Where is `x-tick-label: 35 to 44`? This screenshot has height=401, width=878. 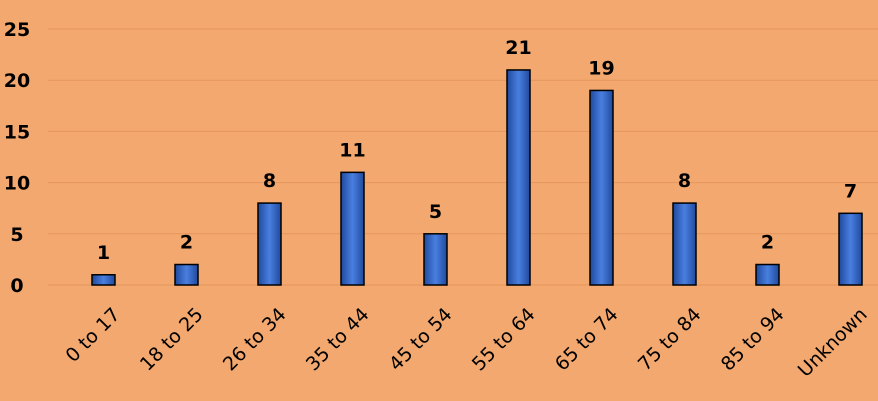 x-tick-label: 35 to 44 is located at coordinates (338, 340).